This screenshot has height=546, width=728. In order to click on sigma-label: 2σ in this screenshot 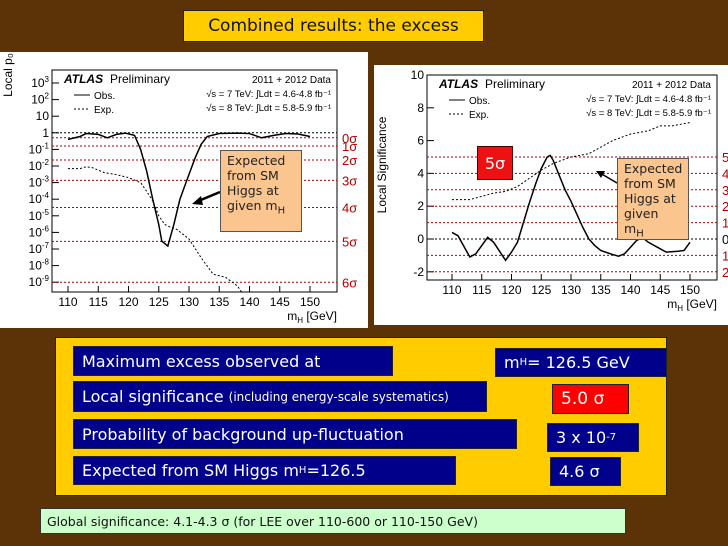, I will do `click(349, 160)`.